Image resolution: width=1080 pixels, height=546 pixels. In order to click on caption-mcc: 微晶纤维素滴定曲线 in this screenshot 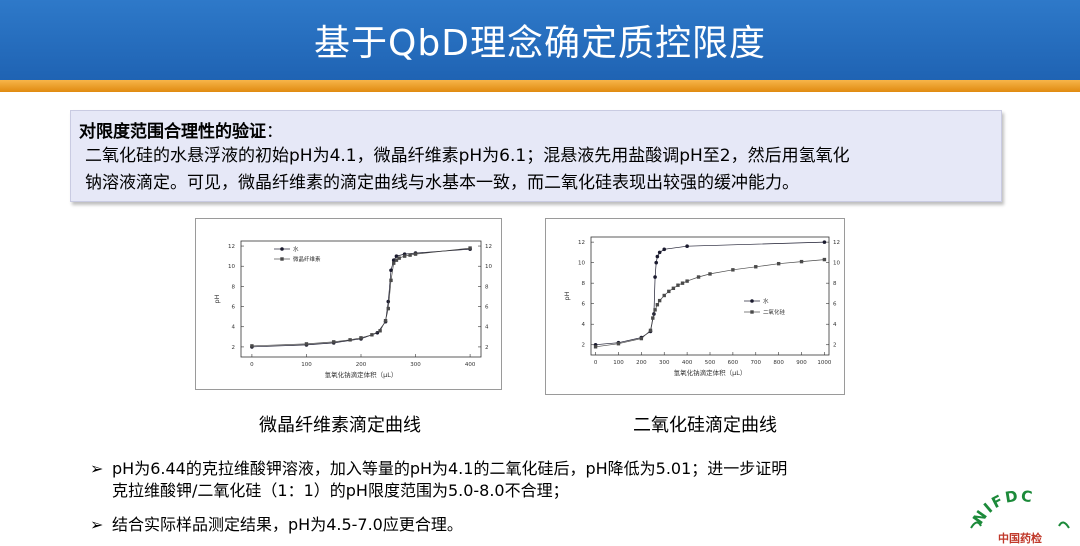, I will do `click(340, 425)`.